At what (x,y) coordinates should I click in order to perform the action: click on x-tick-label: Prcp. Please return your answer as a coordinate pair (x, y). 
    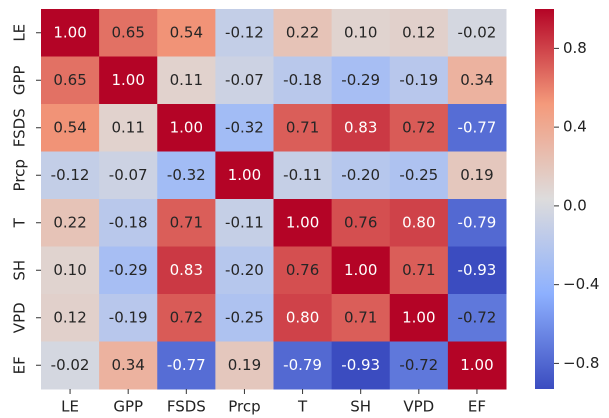
    Looking at the image, I should click on (244, 407).